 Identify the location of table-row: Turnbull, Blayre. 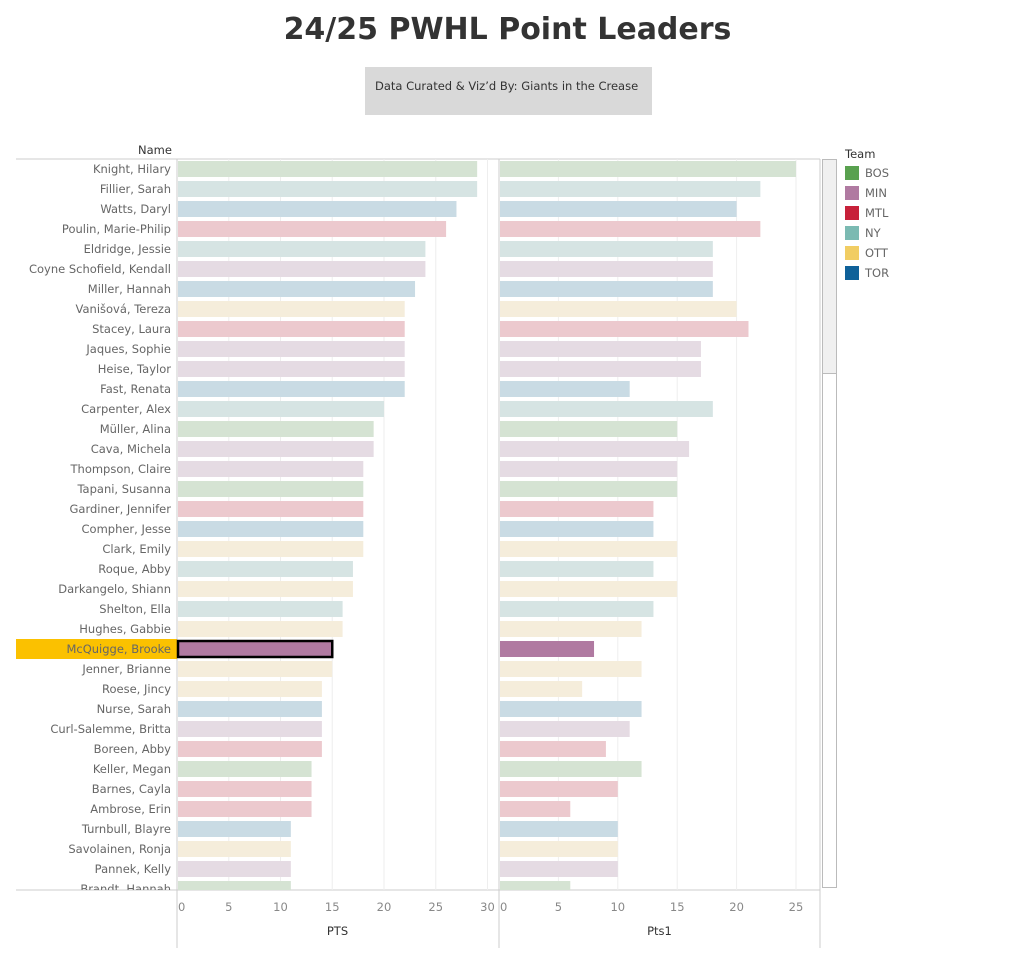
(349, 829).